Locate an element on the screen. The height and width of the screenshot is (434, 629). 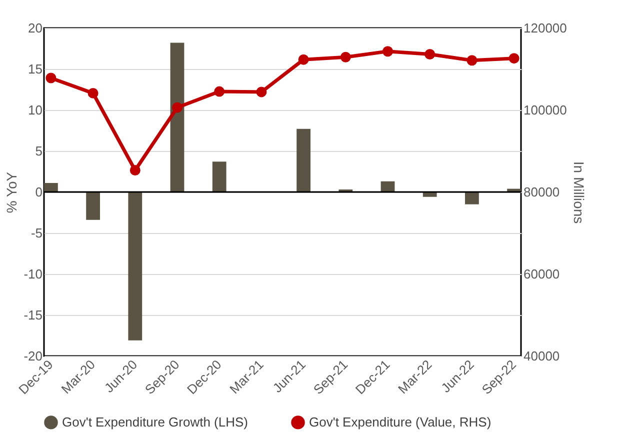
y-tick-label: -5 is located at coordinates (36, 233).